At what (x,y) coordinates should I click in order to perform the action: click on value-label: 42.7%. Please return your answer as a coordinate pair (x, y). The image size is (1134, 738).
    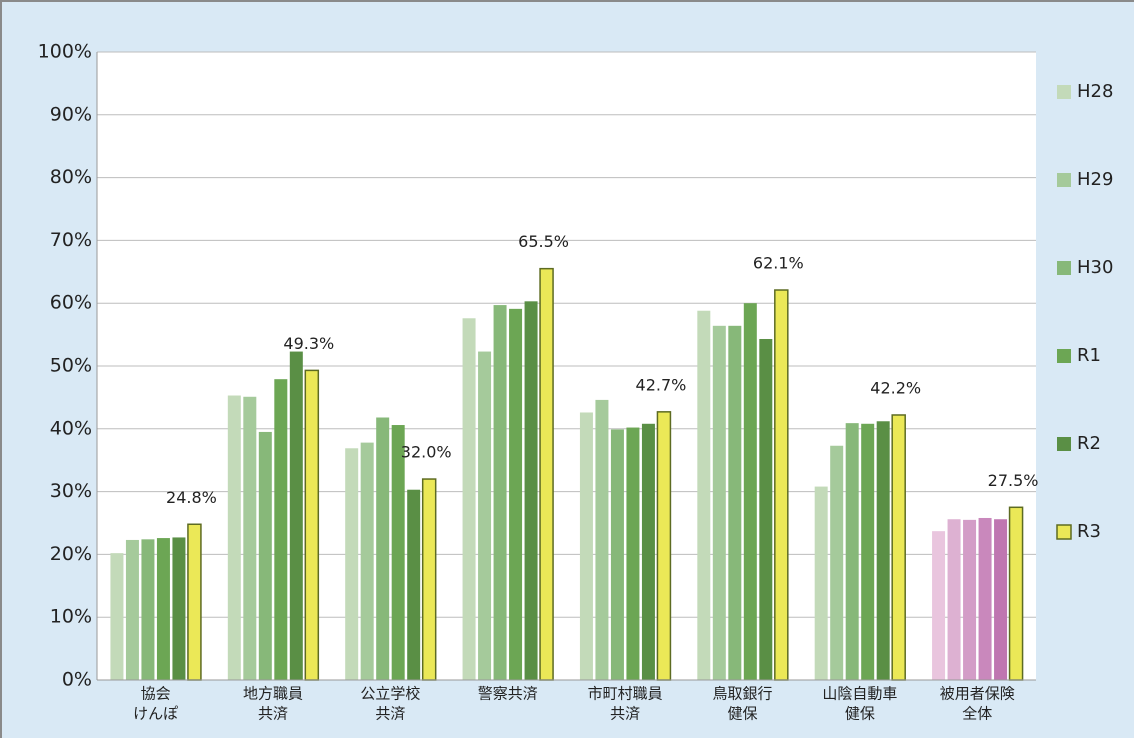
    Looking at the image, I should click on (661, 384).